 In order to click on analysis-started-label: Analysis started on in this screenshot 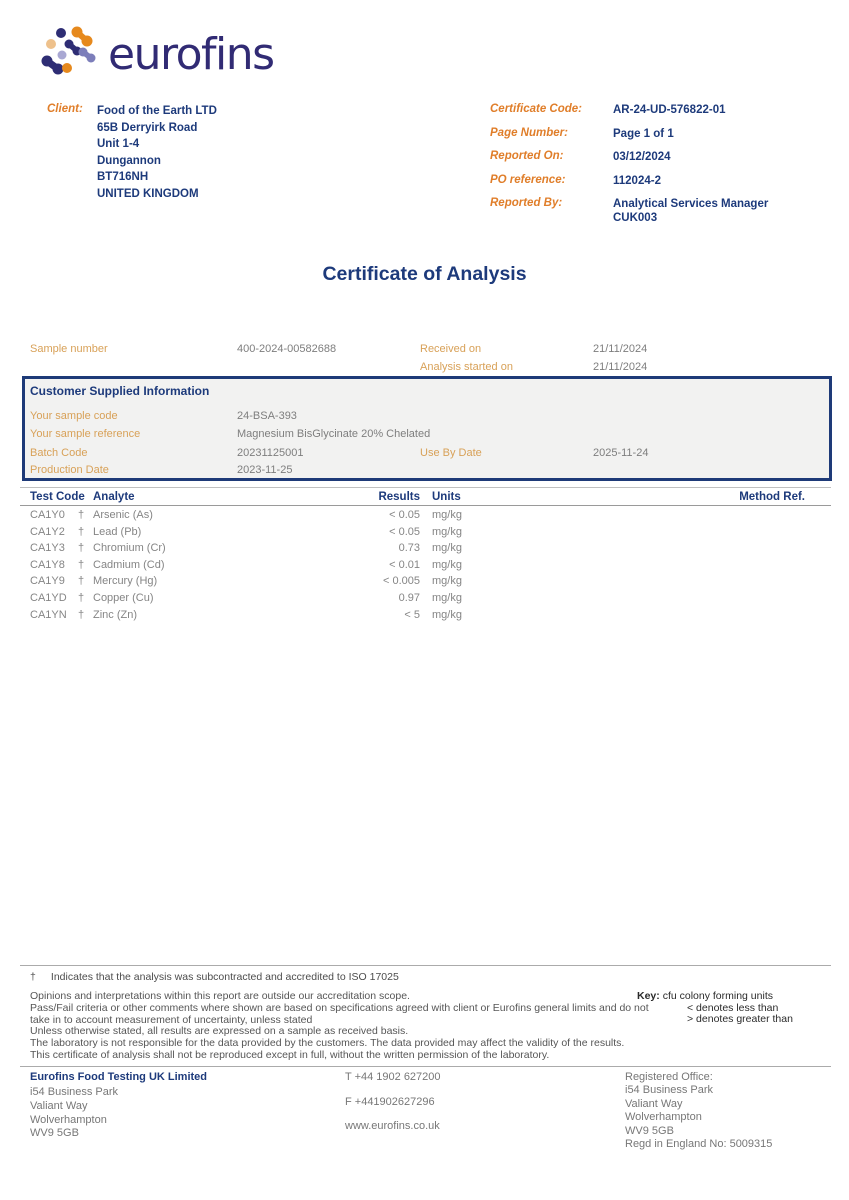, I will do `click(466, 367)`.